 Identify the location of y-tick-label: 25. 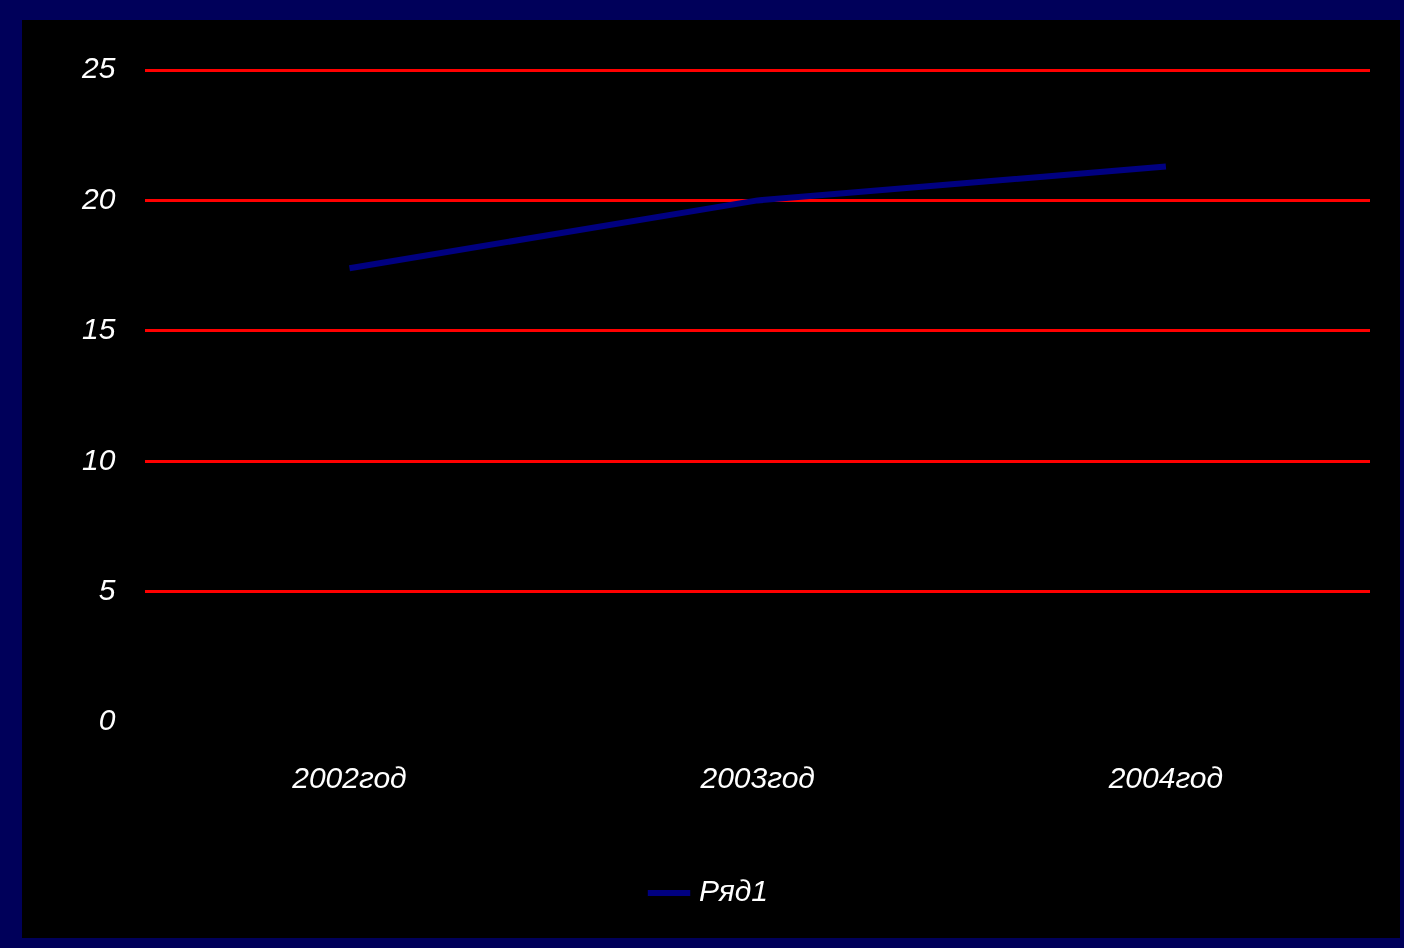
(98, 68).